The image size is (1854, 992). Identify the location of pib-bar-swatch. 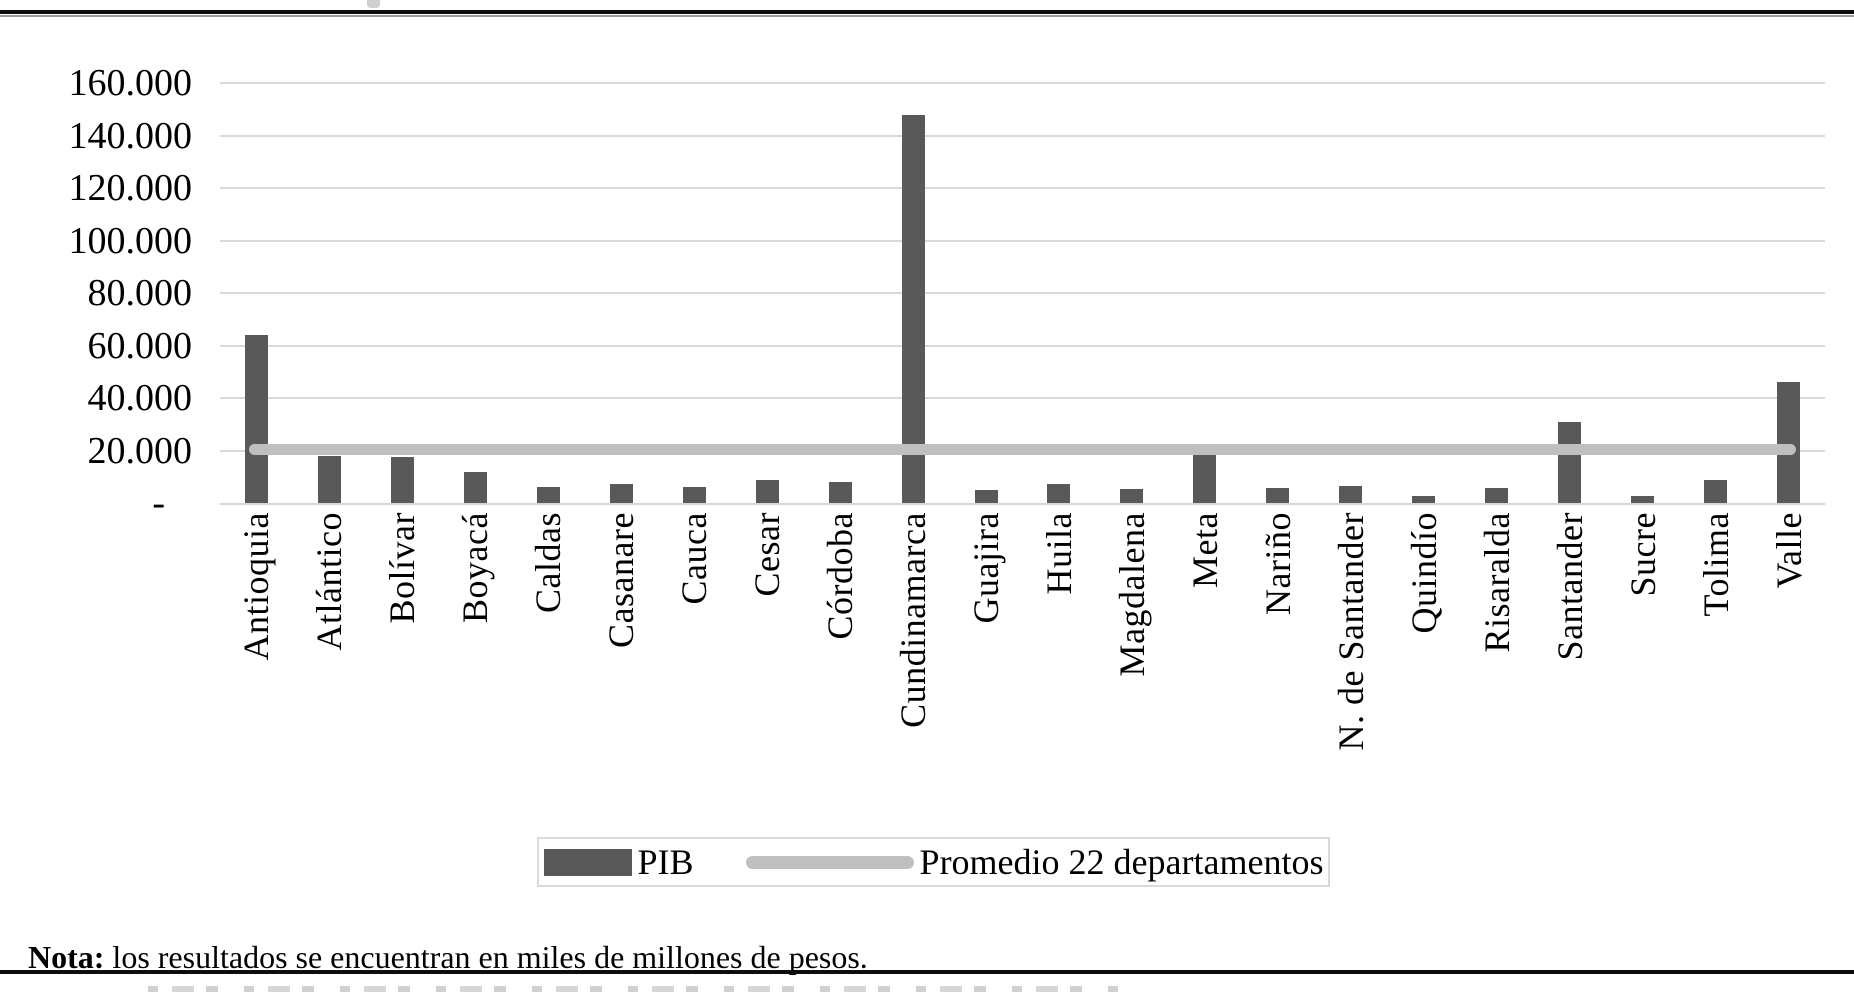
(587, 862).